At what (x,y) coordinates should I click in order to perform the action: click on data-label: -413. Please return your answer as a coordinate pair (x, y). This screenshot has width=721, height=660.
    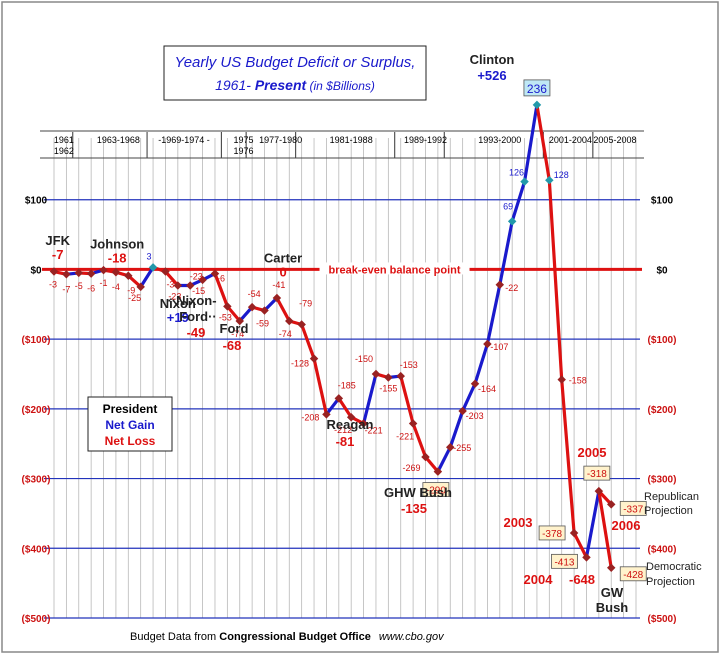
    Looking at the image, I should click on (564, 562).